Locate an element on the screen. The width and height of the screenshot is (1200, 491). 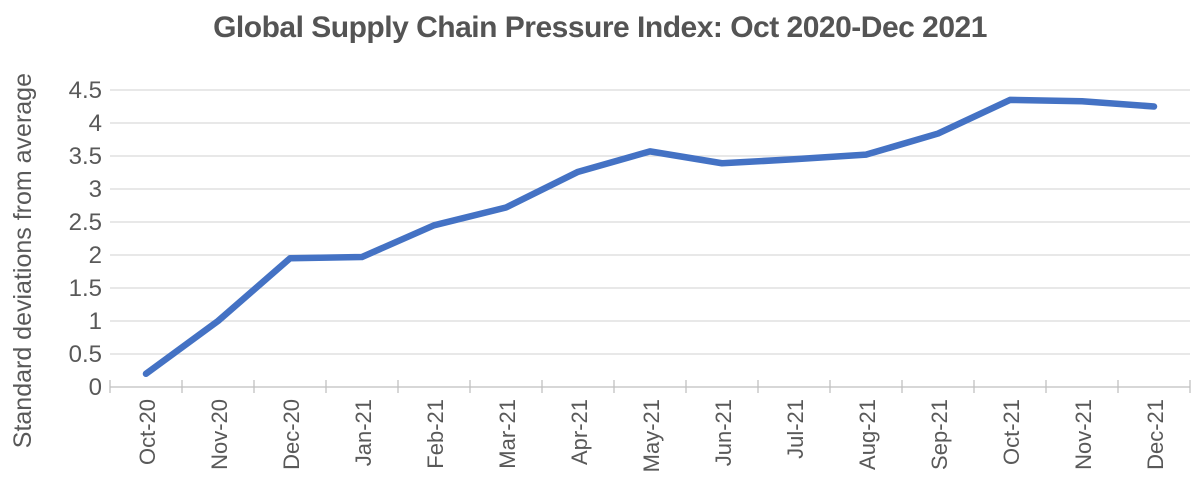
x-tick-label: Jul-21 is located at coordinates (795, 429).